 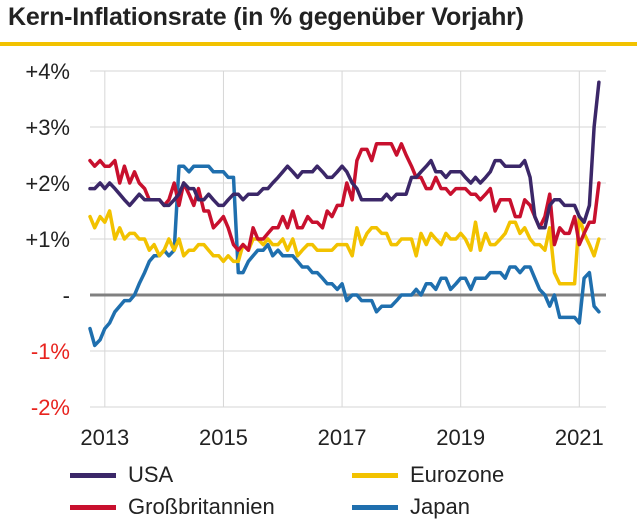 What do you see at coordinates (201, 506) in the screenshot?
I see `legend-label: Großbritannien` at bounding box center [201, 506].